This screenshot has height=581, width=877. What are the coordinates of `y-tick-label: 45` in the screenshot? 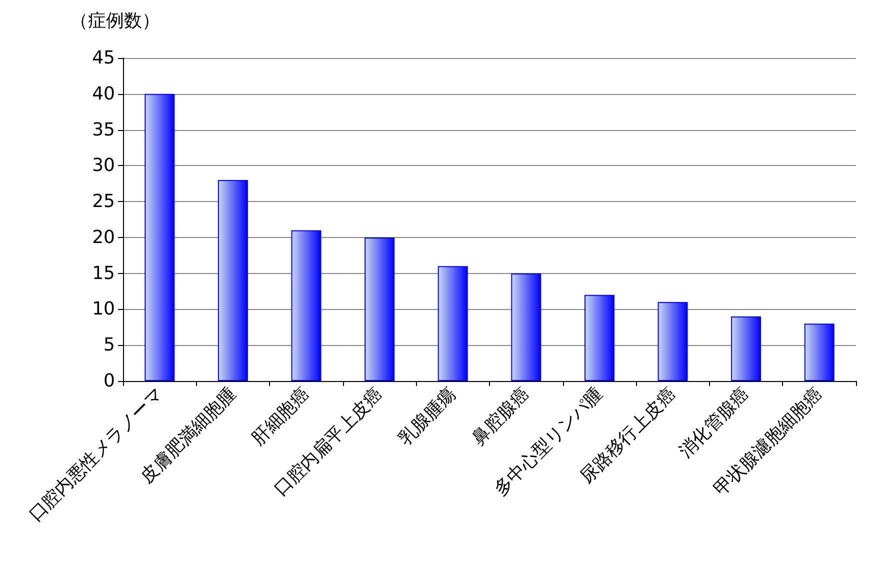 It's located at (103, 58).